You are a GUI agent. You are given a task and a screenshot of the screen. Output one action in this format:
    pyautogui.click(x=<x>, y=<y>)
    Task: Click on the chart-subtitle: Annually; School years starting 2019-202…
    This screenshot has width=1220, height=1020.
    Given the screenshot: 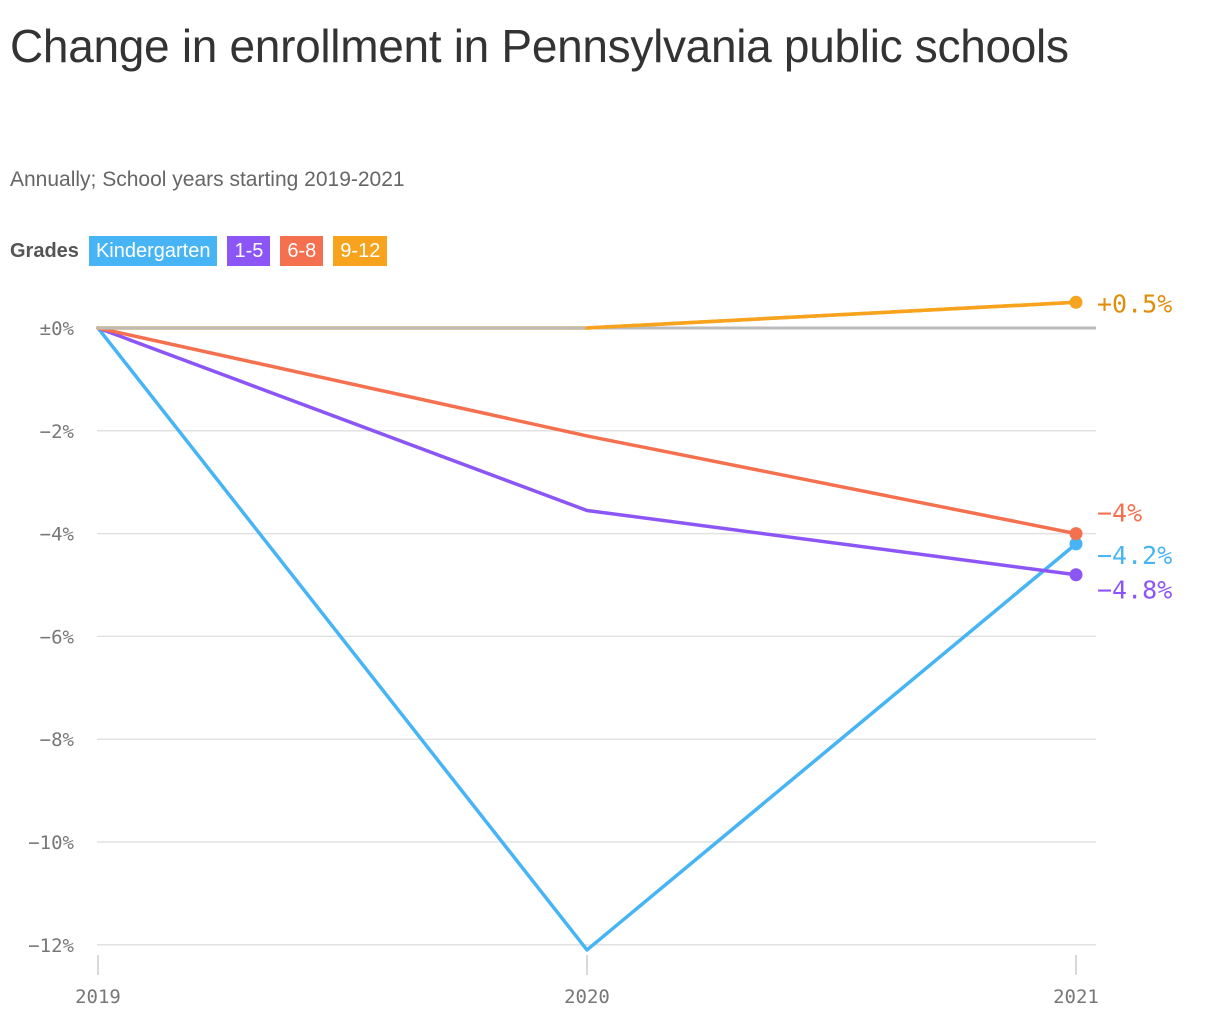 What is the action you would take?
    pyautogui.click(x=207, y=179)
    